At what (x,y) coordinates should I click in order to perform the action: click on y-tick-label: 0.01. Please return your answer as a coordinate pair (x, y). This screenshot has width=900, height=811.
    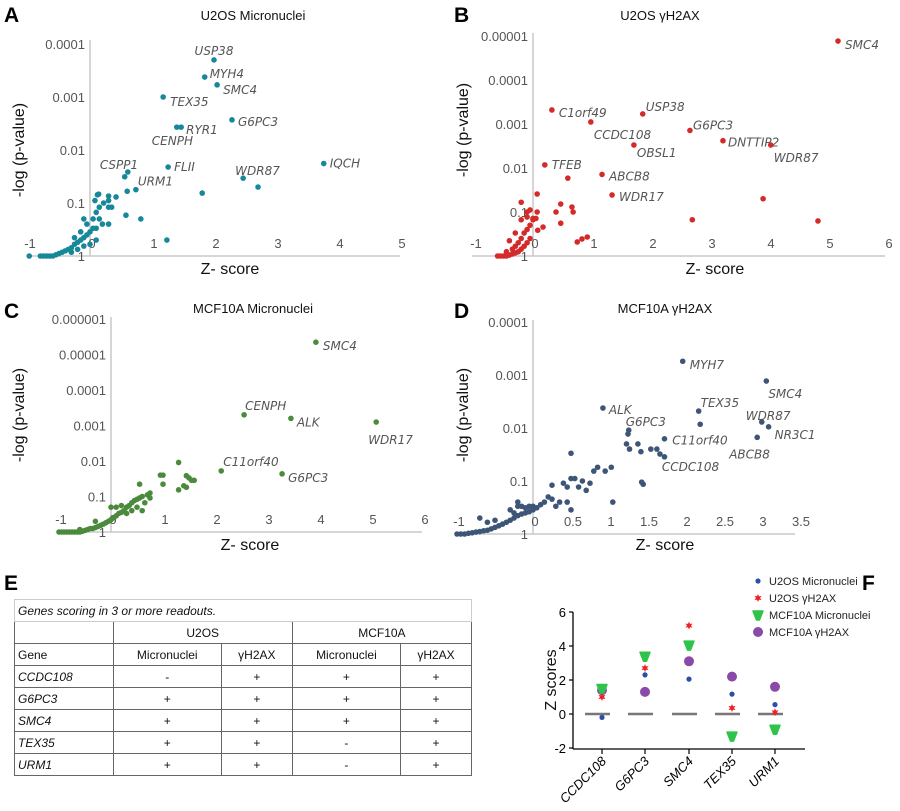
    Looking at the image, I should click on (72, 150).